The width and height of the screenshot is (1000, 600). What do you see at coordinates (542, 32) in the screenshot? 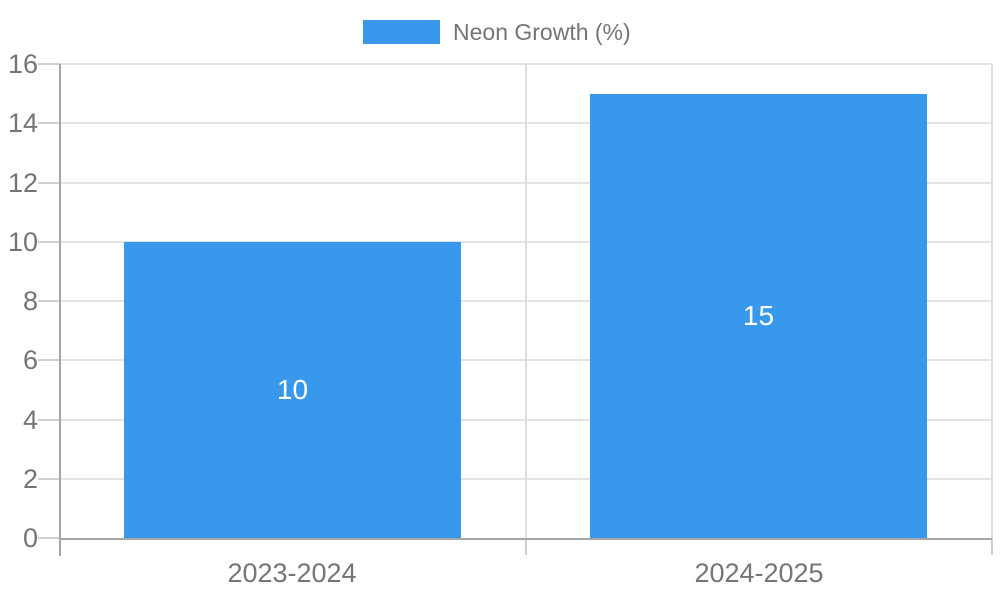
I see `legend-label: Neon Growth (%)` at bounding box center [542, 32].